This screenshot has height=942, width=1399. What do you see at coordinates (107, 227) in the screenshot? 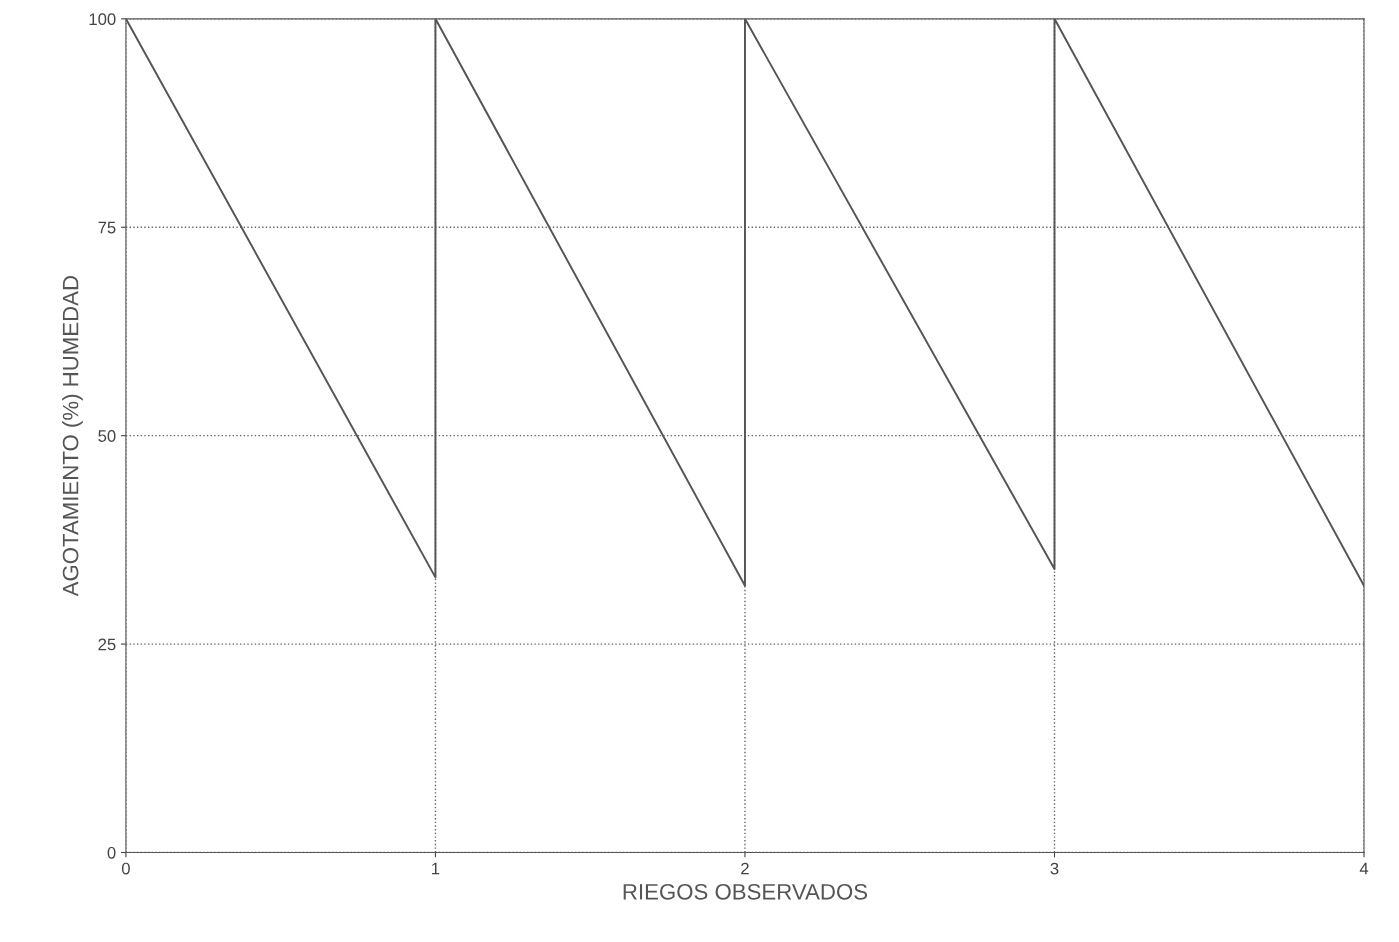
I see `y-tick-label: 75` at bounding box center [107, 227].